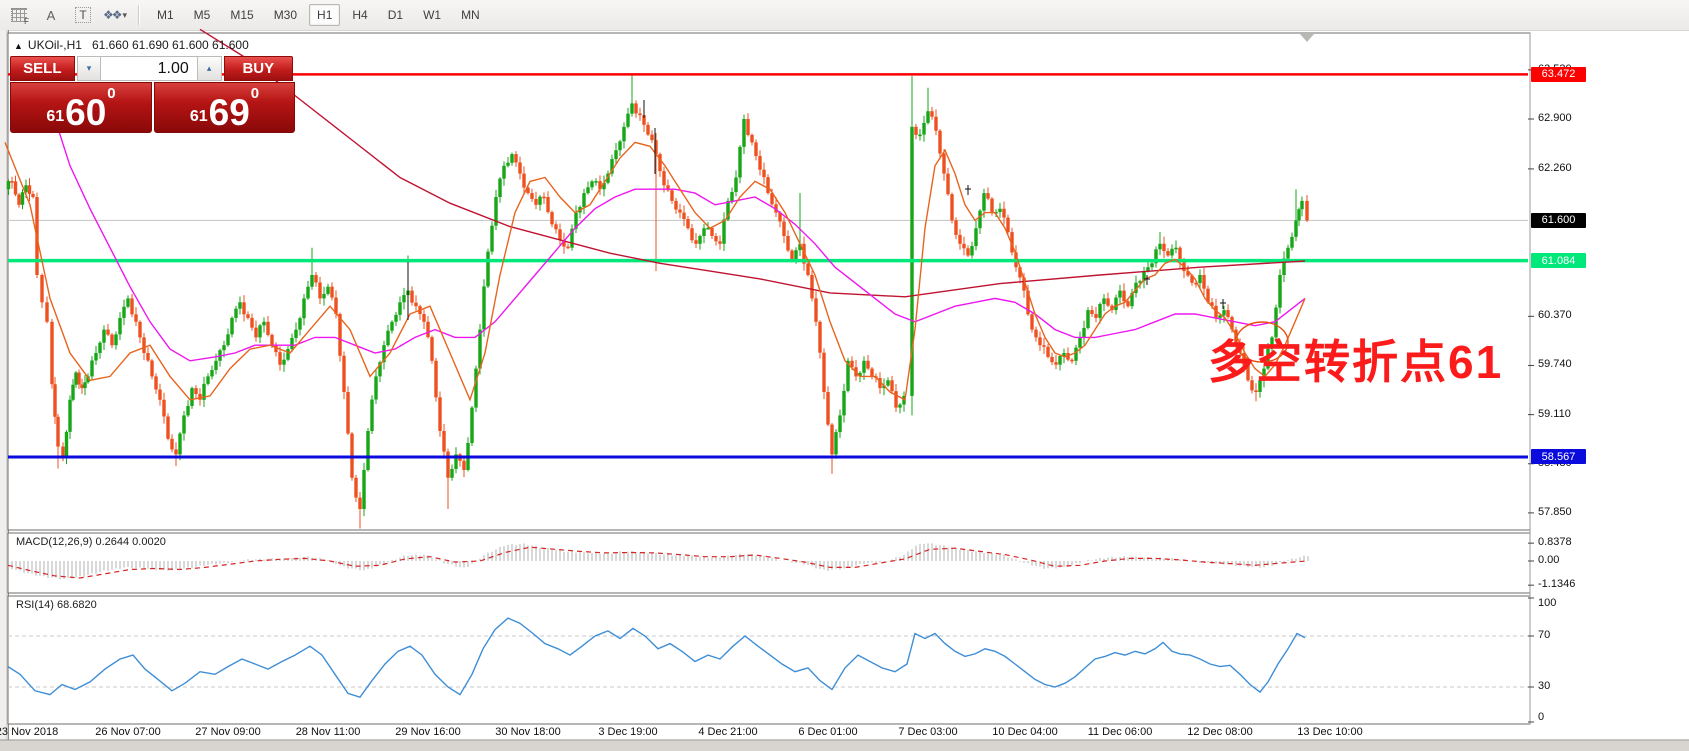 The height and width of the screenshot is (751, 1689). Describe the element at coordinates (1547, 603) in the screenshot. I see `rsi-tick-100: 100` at that location.